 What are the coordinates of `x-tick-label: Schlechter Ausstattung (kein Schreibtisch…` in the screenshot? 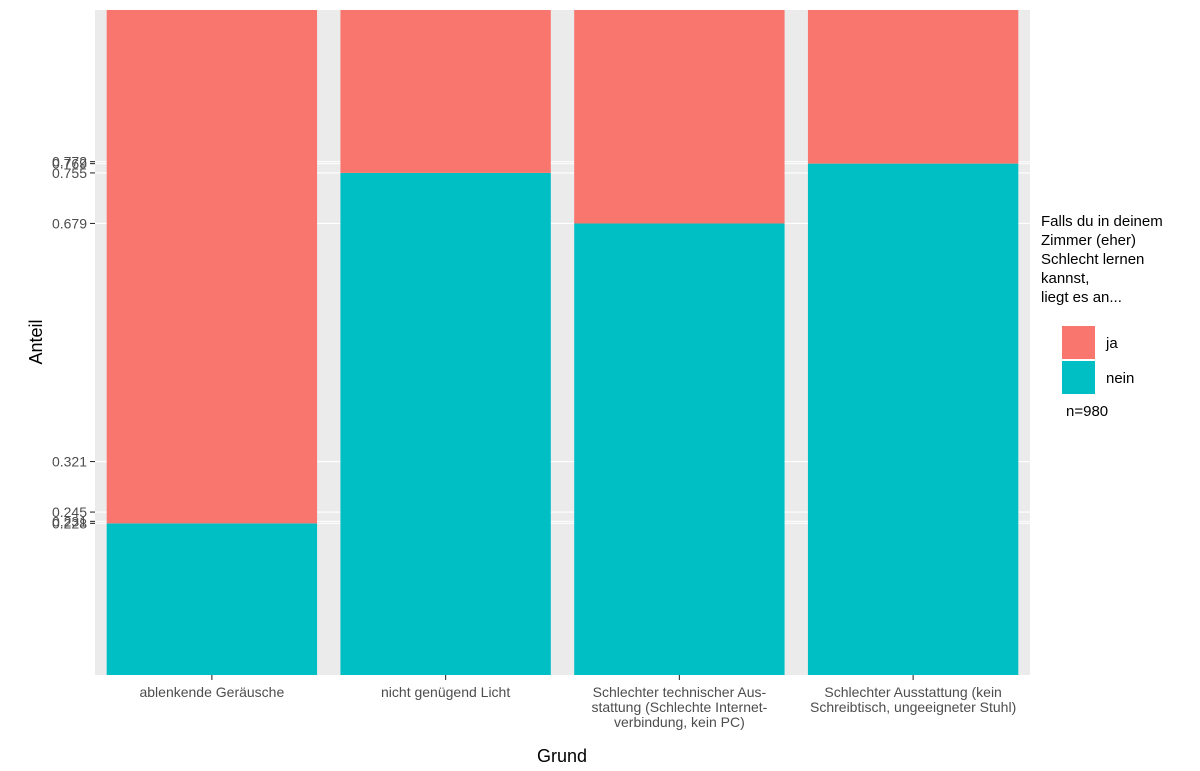 It's located at (913, 699).